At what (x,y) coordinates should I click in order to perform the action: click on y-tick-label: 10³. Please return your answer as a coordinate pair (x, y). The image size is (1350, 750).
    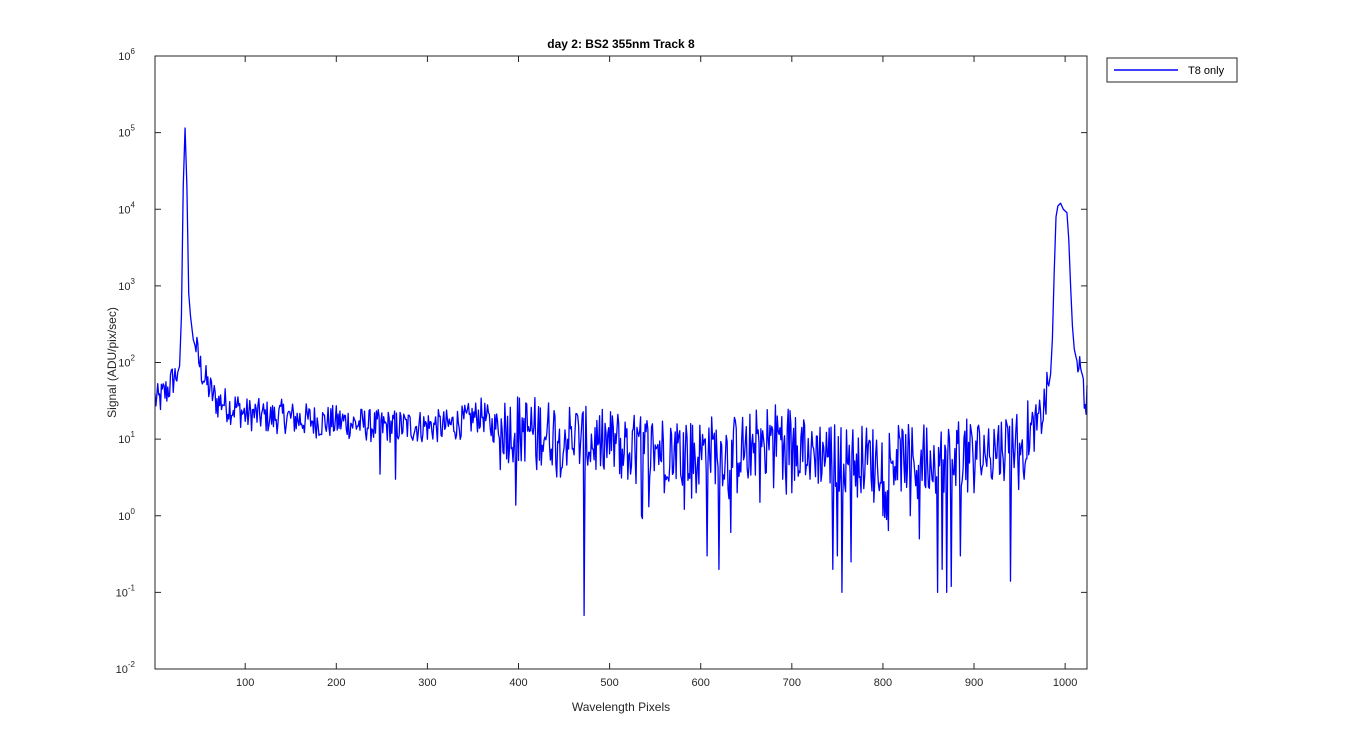
    Looking at the image, I should click on (126, 285).